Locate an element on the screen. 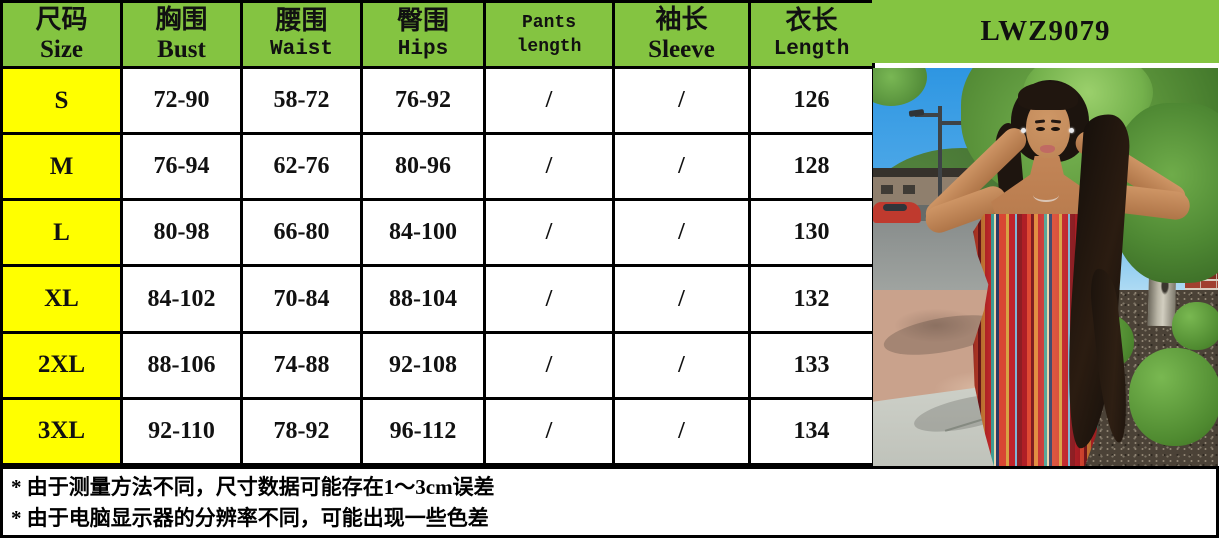 This screenshot has width=1219, height=543. sleeve-l: / is located at coordinates (681, 233).